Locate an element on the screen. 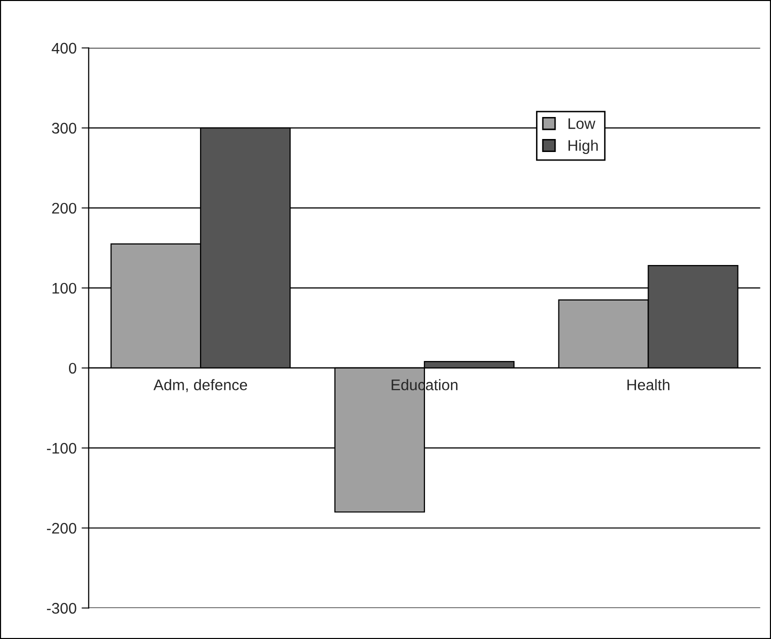  x-tick-label: Health is located at coordinates (648, 384).